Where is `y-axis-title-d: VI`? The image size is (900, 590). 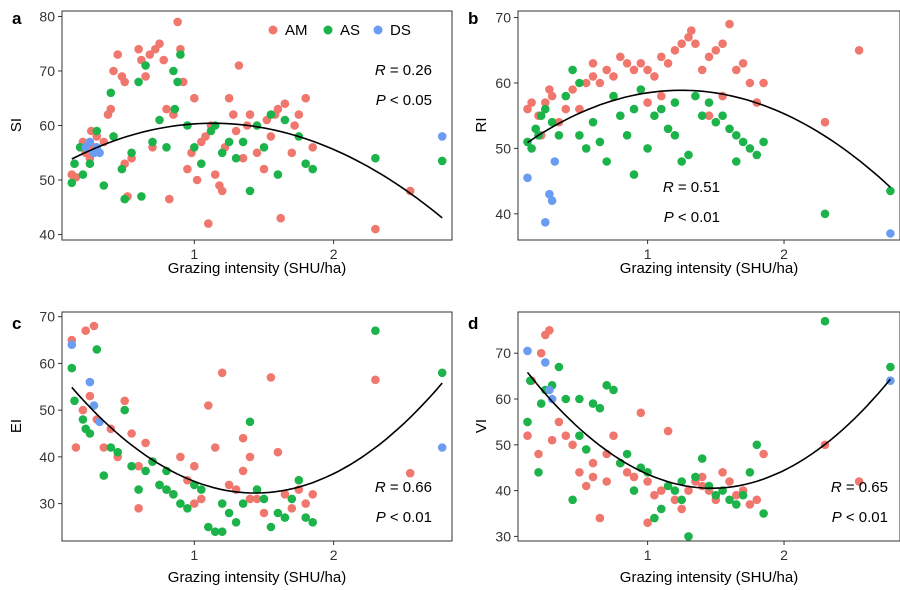 y-axis-title-d: VI is located at coordinates (481, 426).